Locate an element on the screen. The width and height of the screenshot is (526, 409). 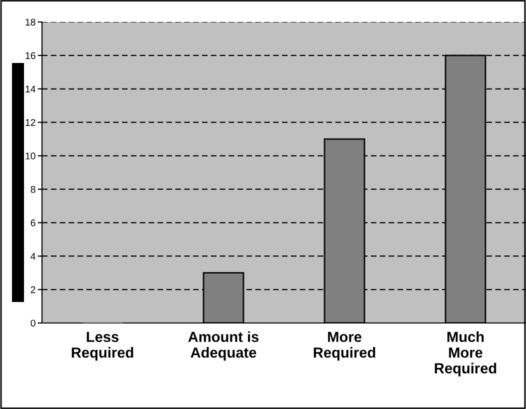
y-tick-label: 14 is located at coordinates (31, 89).